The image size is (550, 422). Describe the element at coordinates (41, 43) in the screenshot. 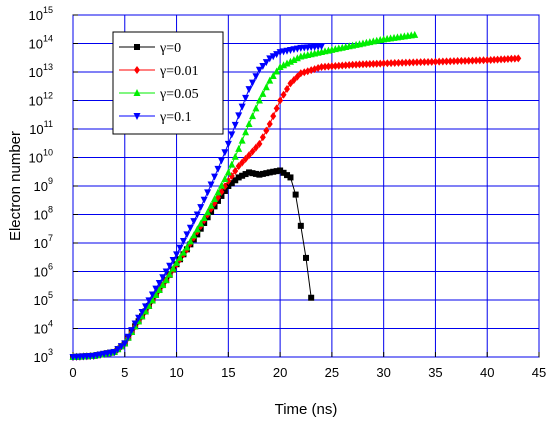

I see `y-tick-label: 10¹⁴` at that location.